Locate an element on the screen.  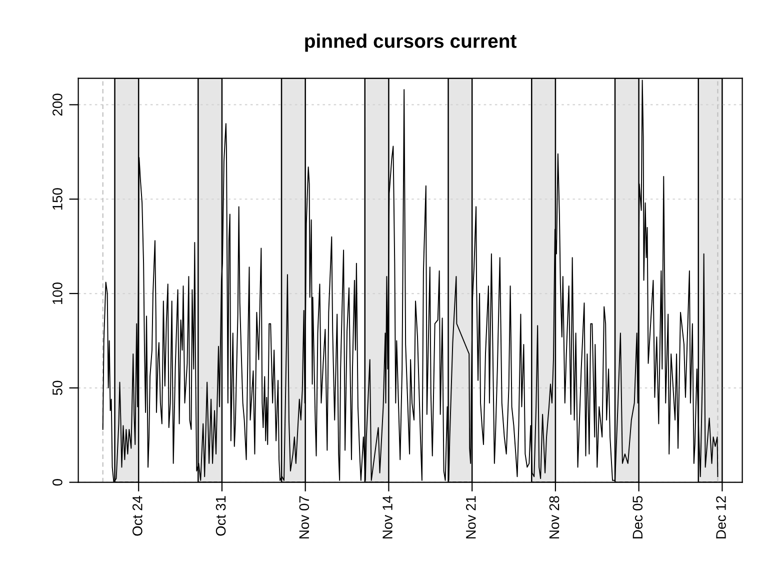
x-tick-label: Dec 05 is located at coordinates (637, 517).